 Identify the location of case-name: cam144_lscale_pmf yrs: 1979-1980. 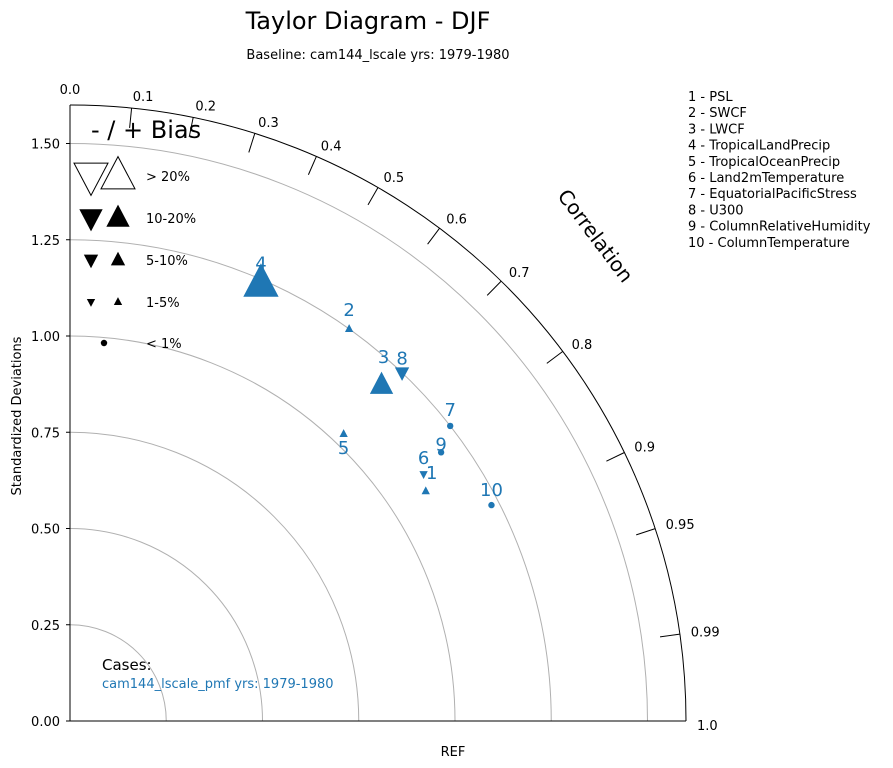
(218, 684).